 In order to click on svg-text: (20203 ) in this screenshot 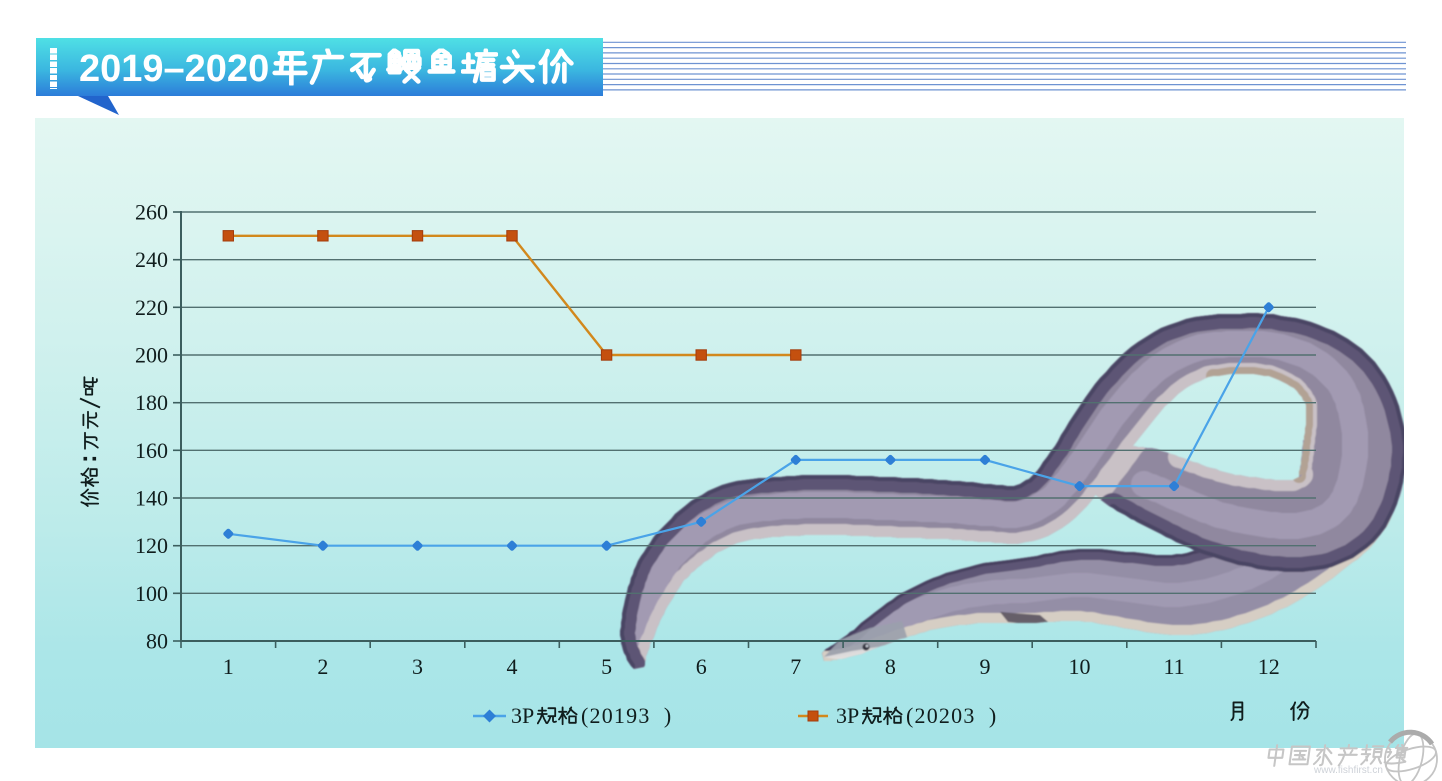, I will do `click(951, 715)`.